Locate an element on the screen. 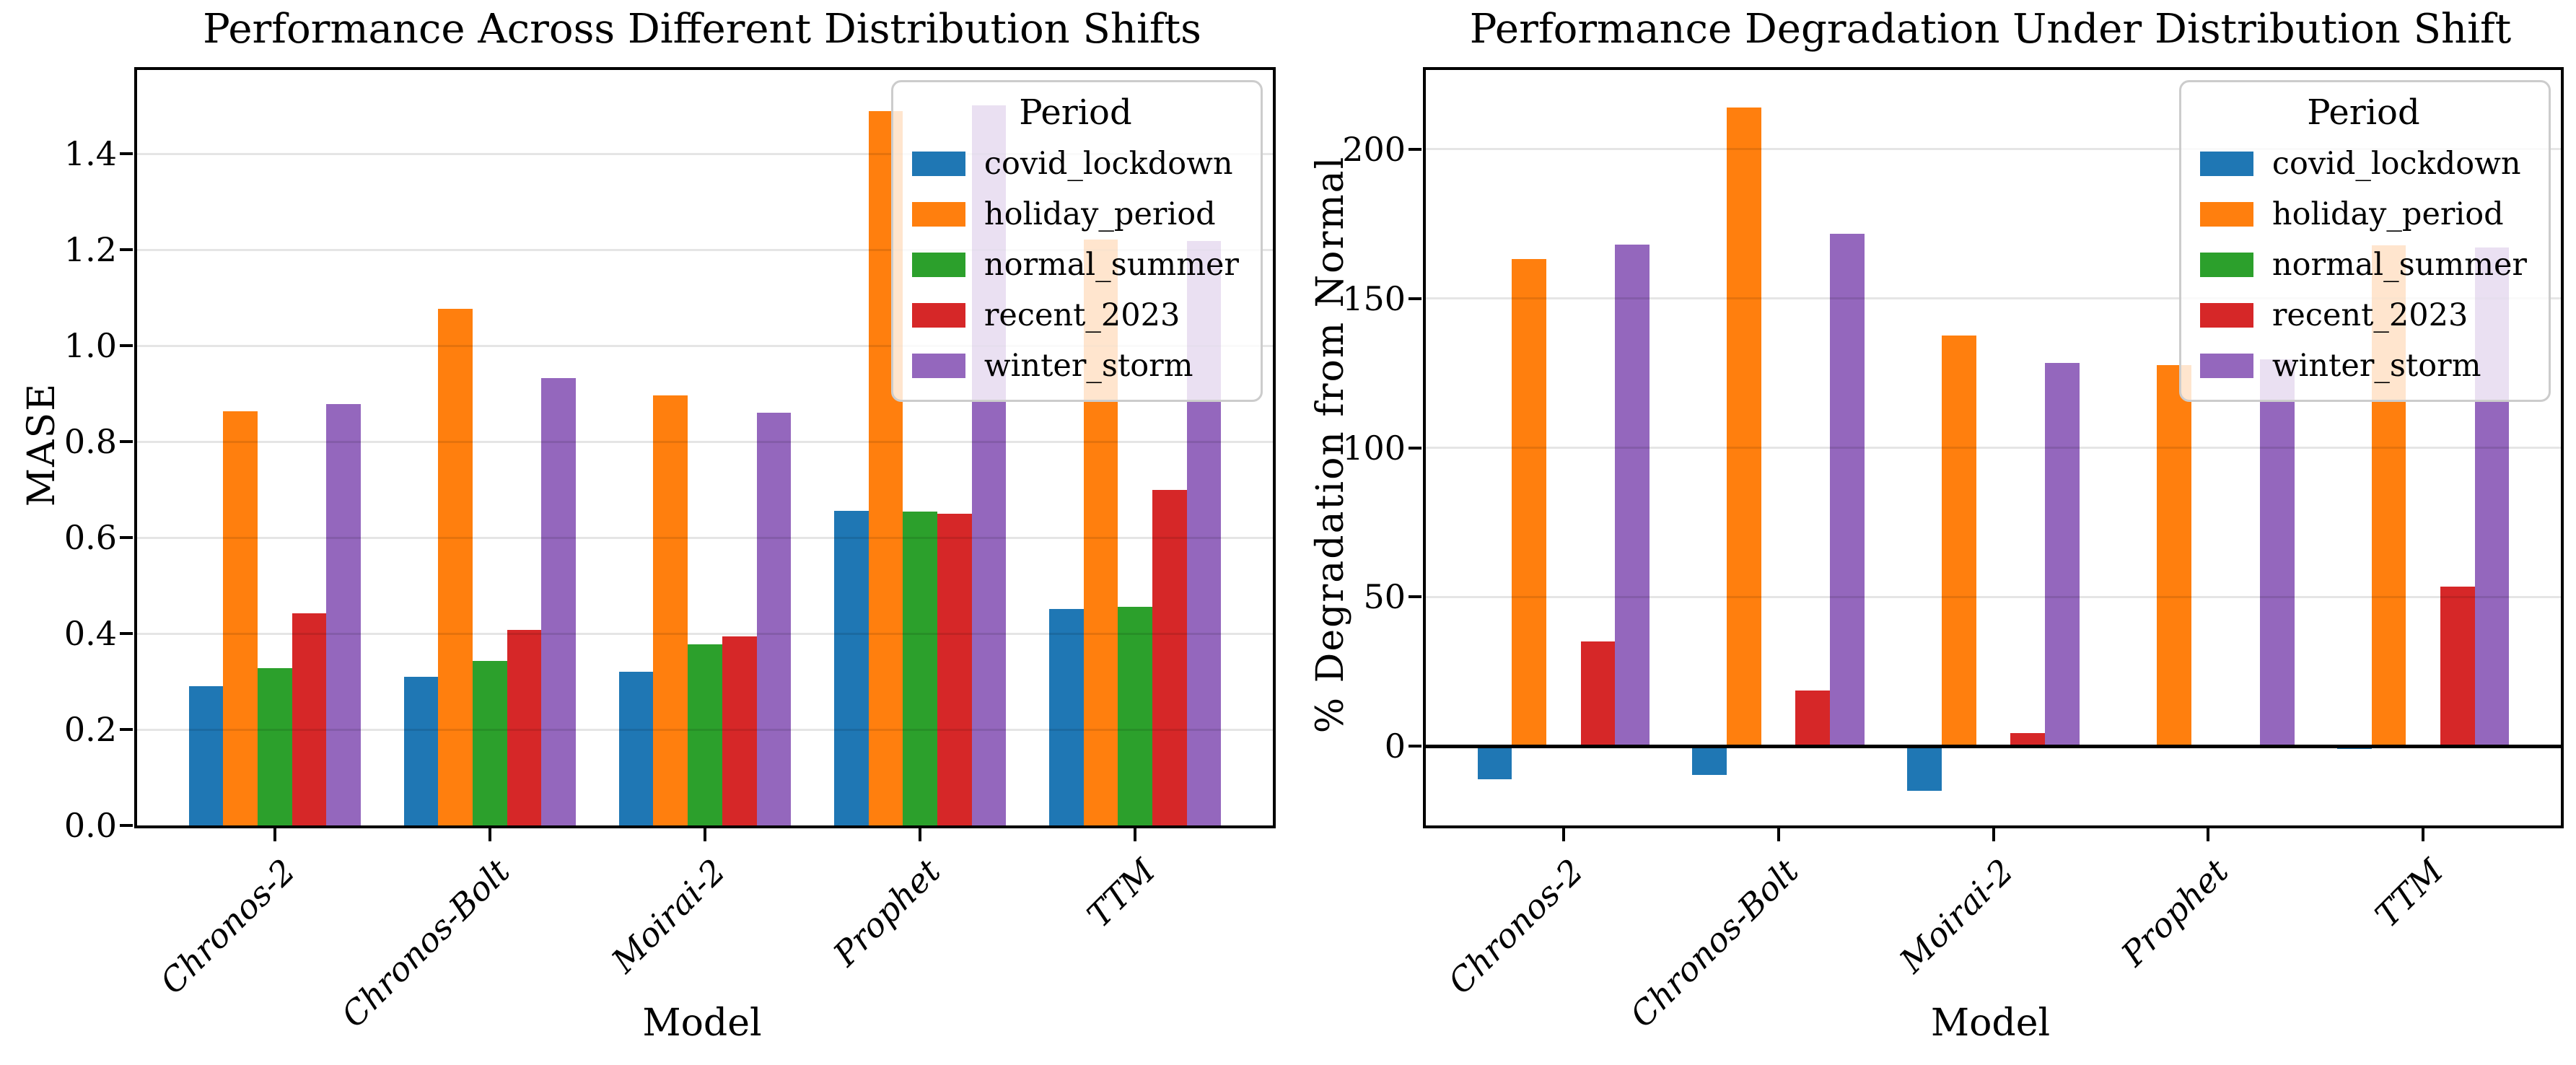 This screenshot has width=2576, height=1065. bar-recent_2023-Prophet is located at coordinates (954, 669).